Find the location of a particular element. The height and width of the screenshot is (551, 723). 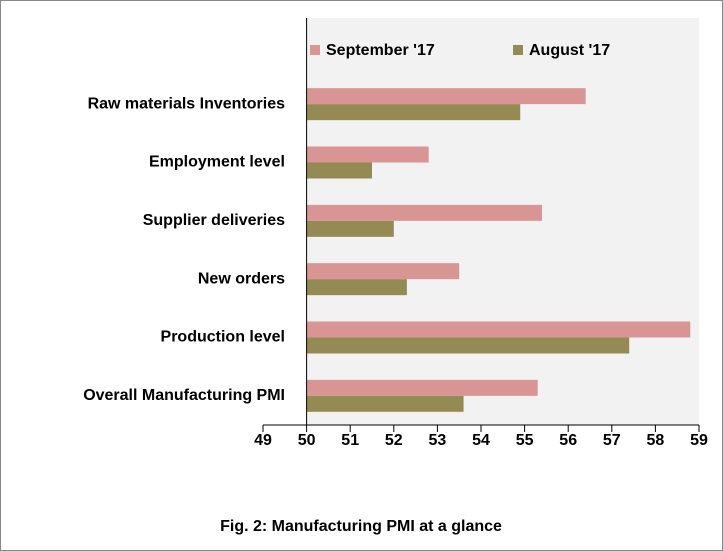

x-tick-label: 54 is located at coordinates (481, 440).